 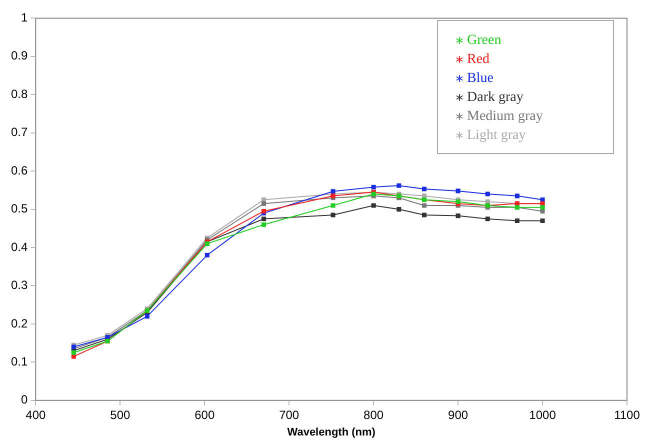 I want to click on x-tick-label: 900, so click(x=458, y=415).